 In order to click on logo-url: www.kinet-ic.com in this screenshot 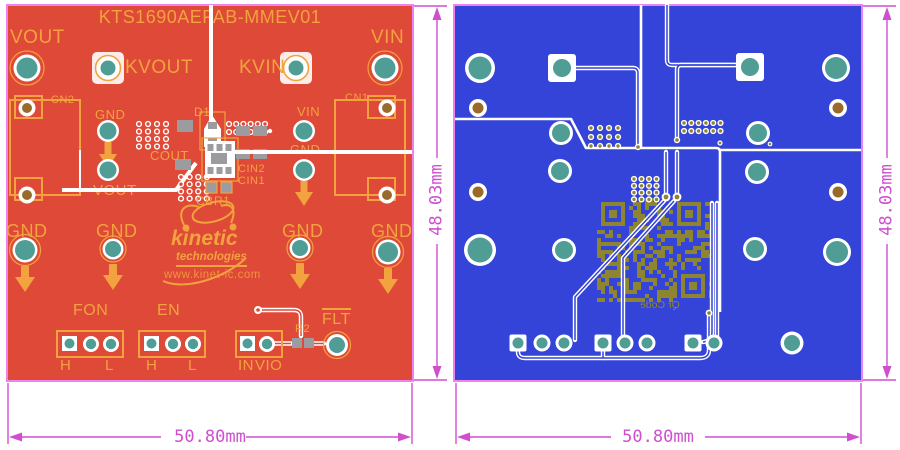, I will do `click(212, 275)`.